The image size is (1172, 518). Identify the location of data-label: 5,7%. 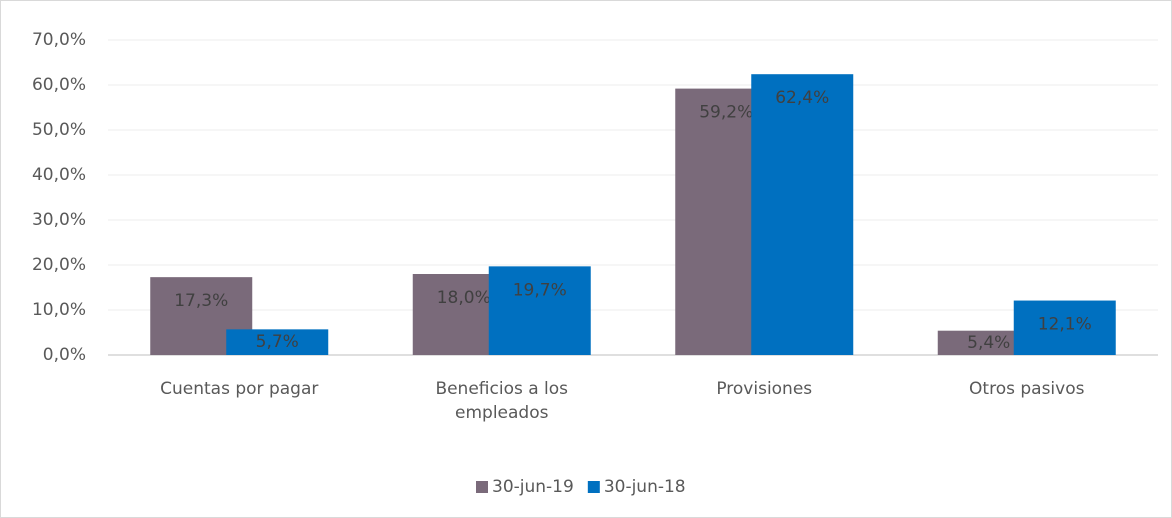
(277, 342).